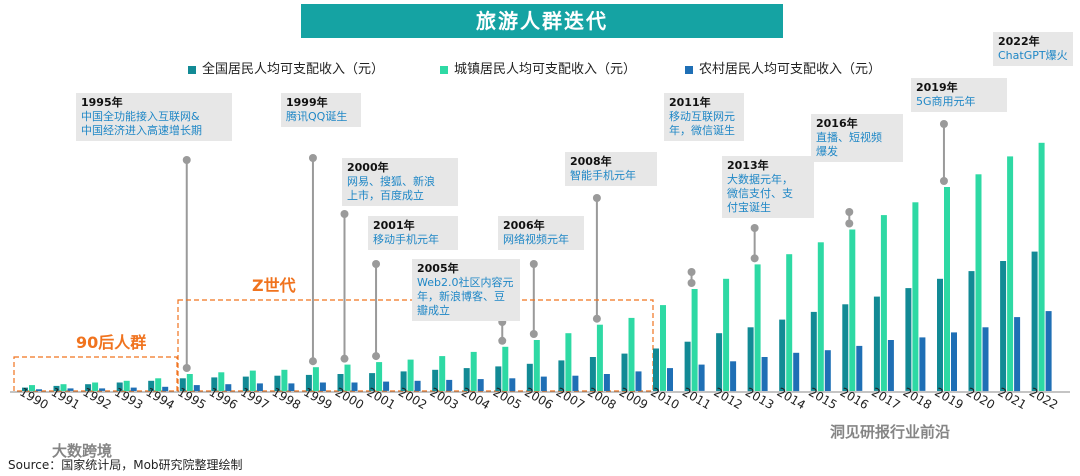 This screenshot has height=476, width=1080. What do you see at coordinates (940, 334) in the screenshot?
I see `bar-national-2019` at bounding box center [940, 334].